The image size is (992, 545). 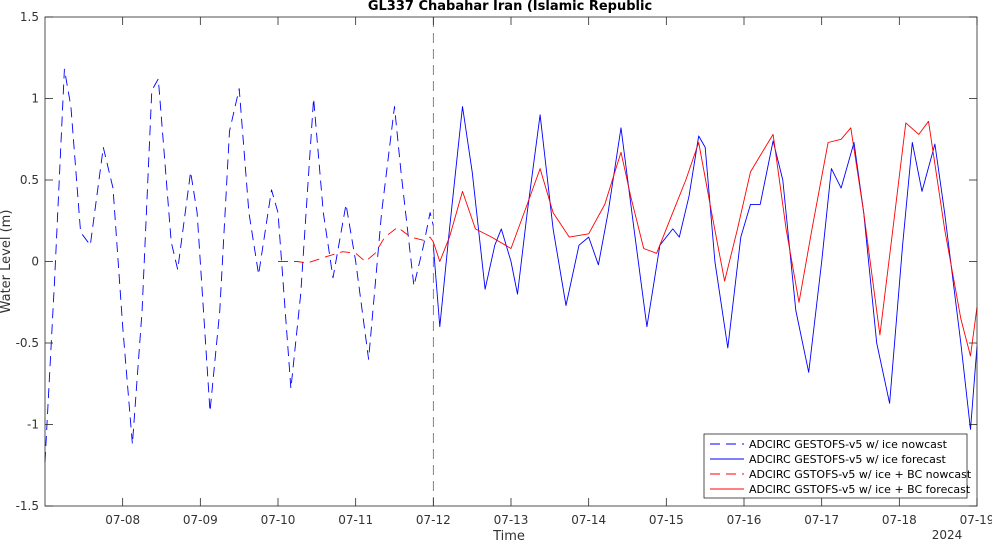 I want to click on x-tick-label: 07-12, so click(x=433, y=520).